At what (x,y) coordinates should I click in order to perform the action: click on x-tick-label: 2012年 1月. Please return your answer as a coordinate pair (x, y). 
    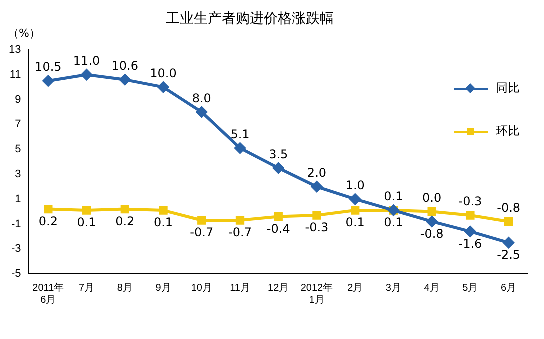
    Looking at the image, I should click on (317, 294).